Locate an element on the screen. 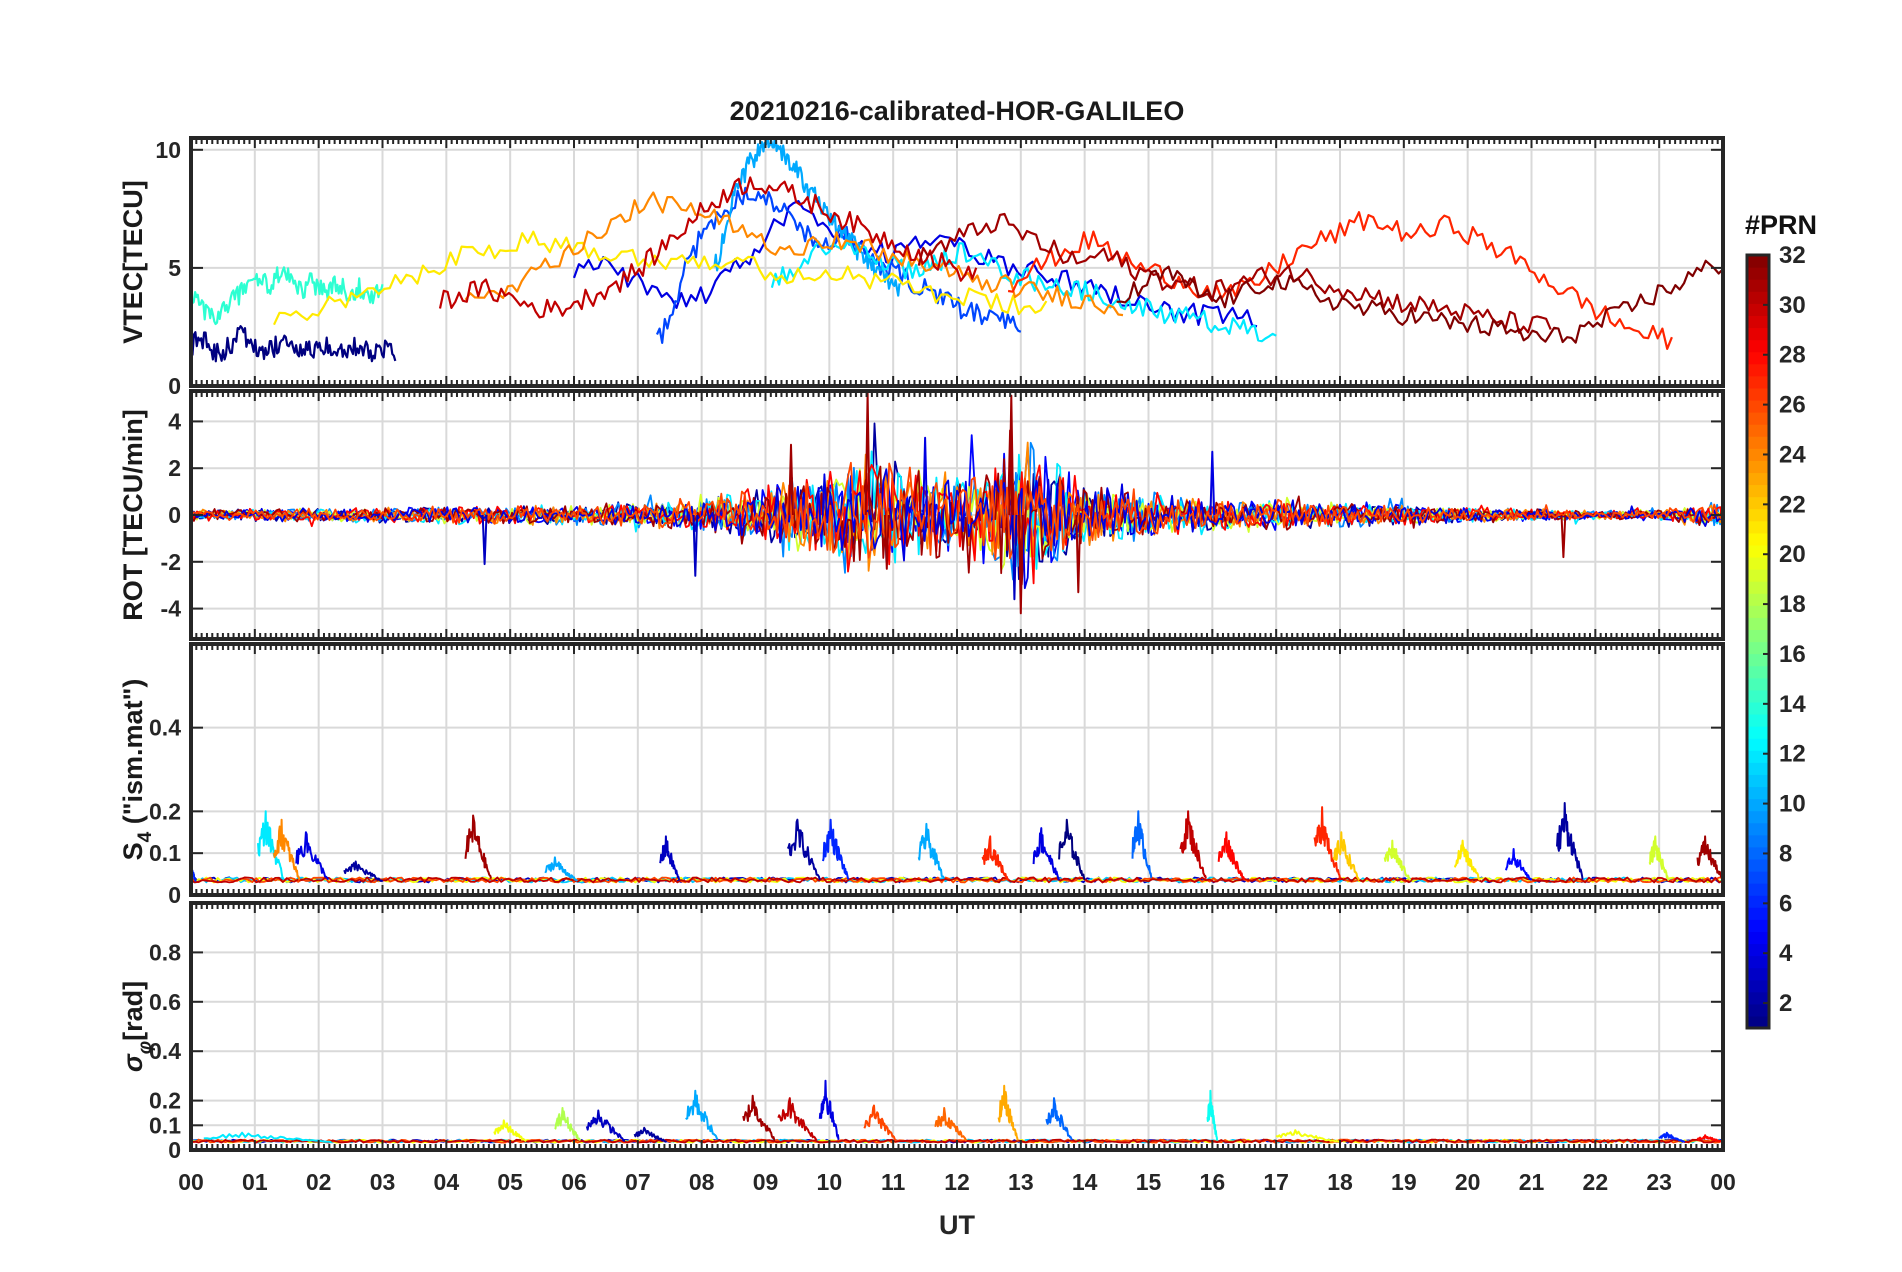 The image size is (1902, 1272). x-tick-label: 21 is located at coordinates (1532, 1182).